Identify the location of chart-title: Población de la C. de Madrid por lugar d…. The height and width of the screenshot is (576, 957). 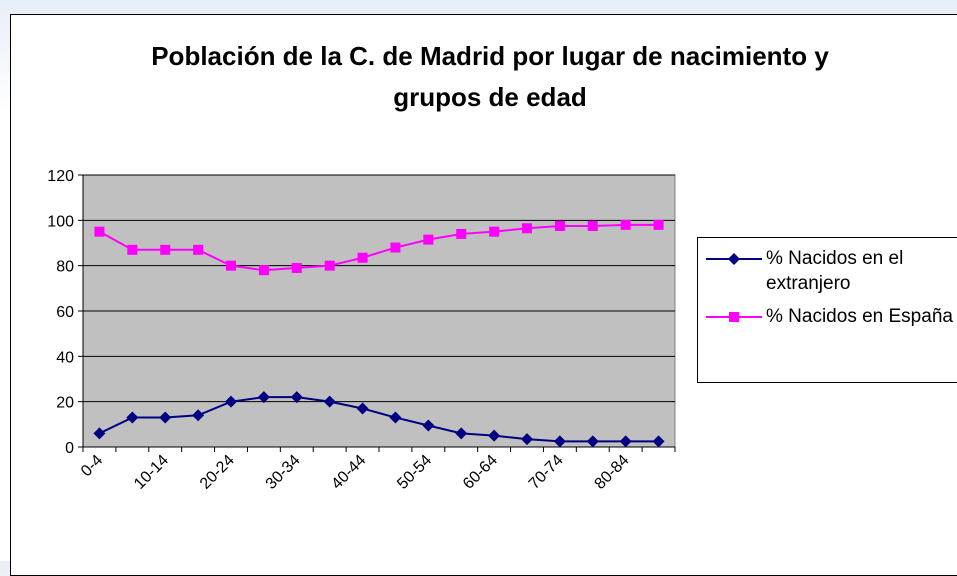
(490, 76).